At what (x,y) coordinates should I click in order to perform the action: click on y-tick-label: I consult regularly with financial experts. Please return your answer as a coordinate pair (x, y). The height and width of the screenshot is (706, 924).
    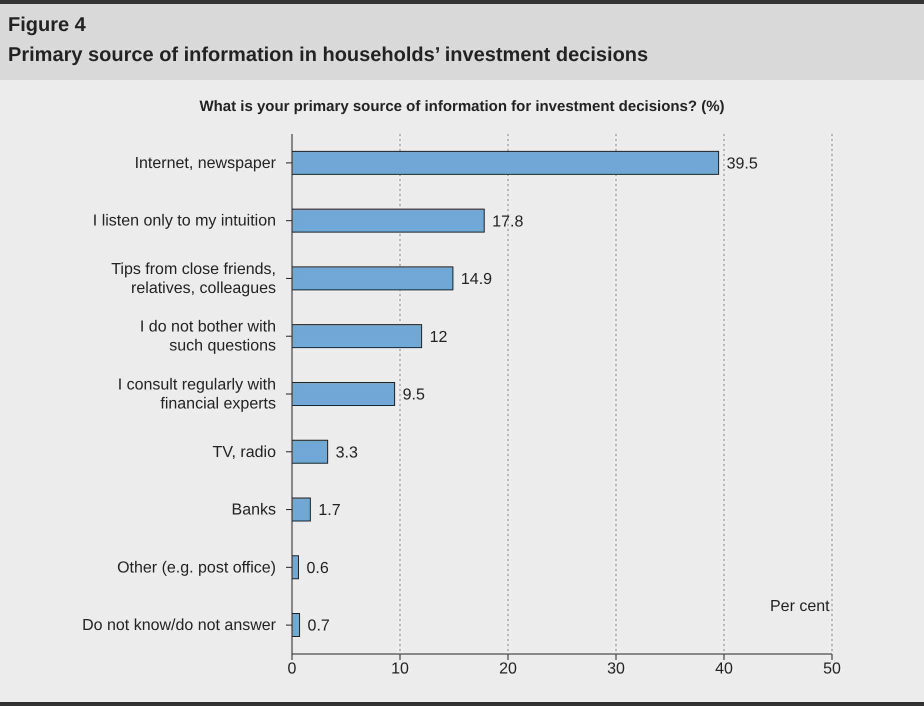
    Looking at the image, I should click on (197, 394).